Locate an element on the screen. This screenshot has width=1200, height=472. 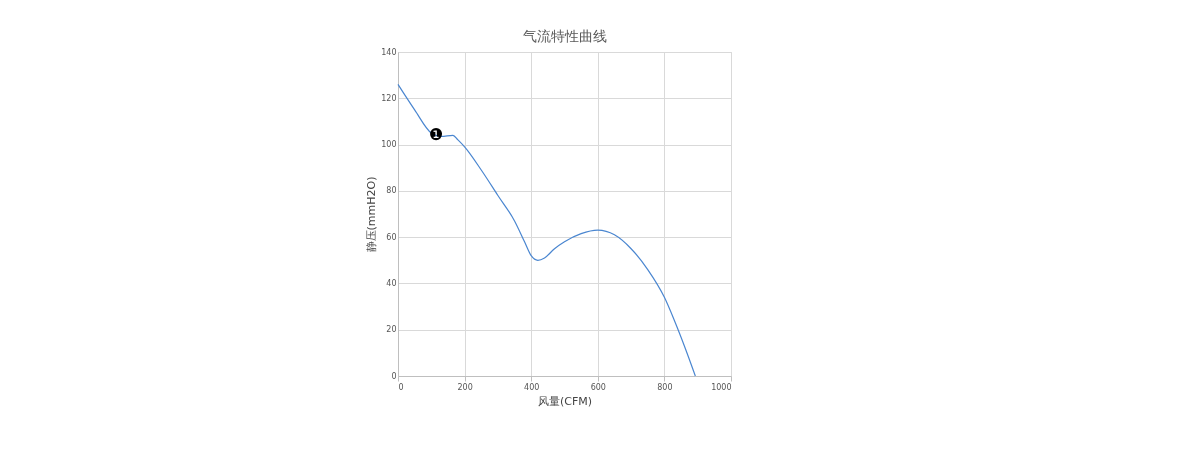
y-tick-label: 20 is located at coordinates (391, 330).